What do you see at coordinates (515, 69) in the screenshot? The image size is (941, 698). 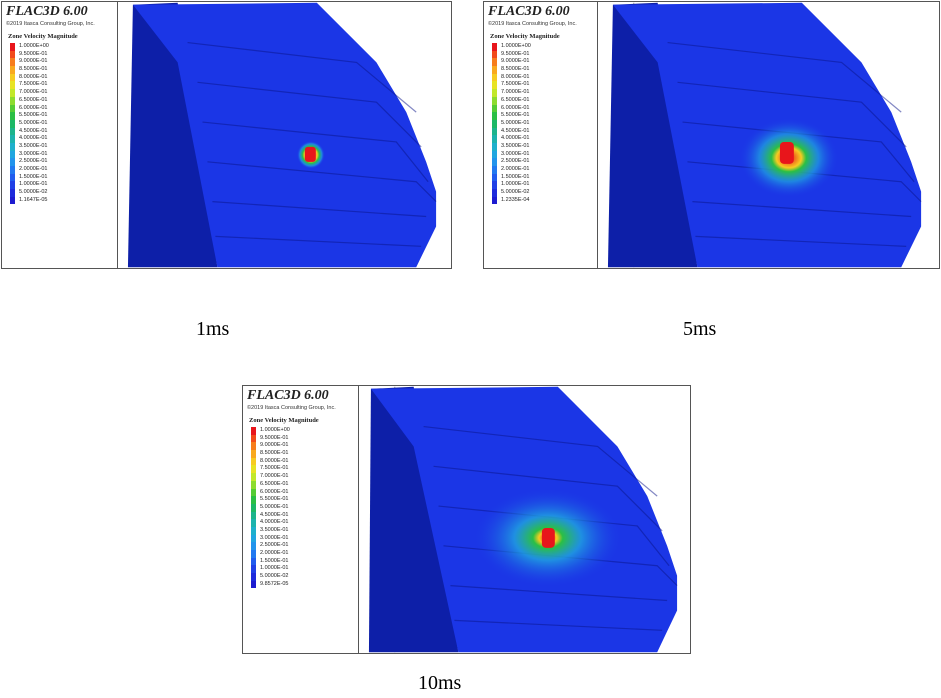 I see `legend-label: 8.5000E-01` at bounding box center [515, 69].